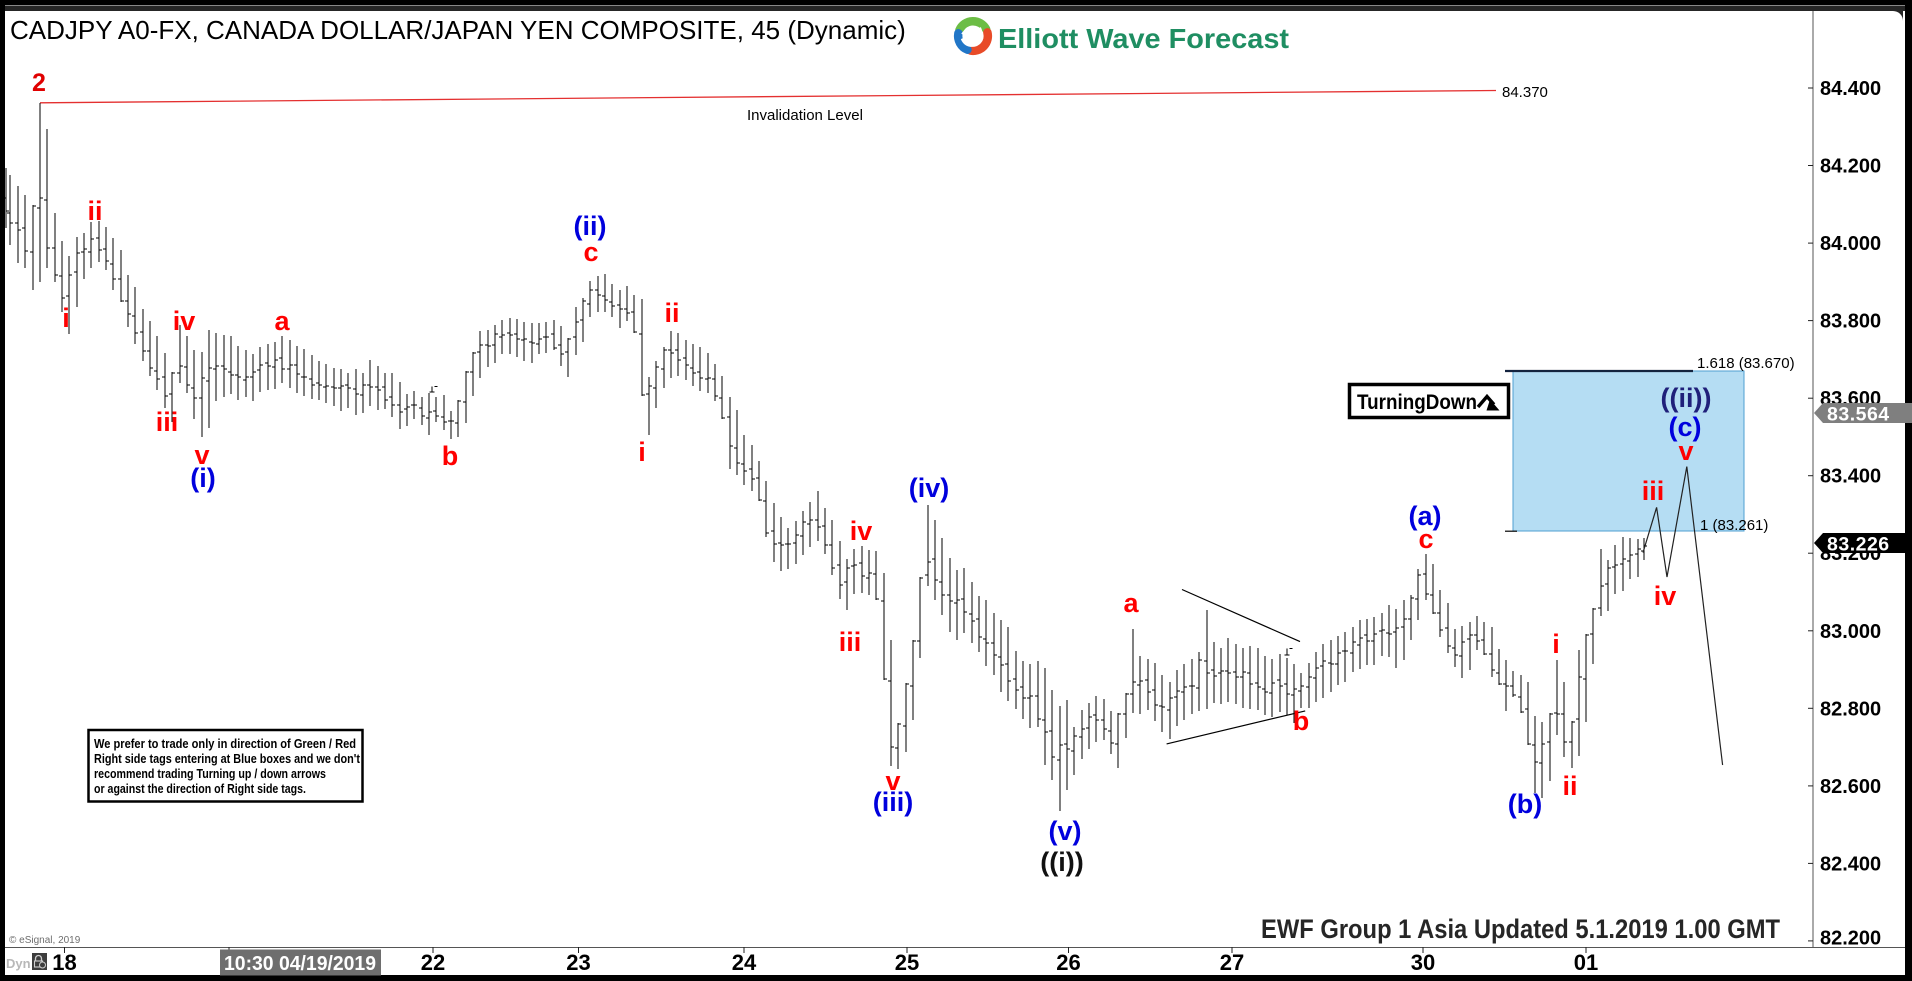  Describe the element at coordinates (1858, 545) in the screenshot. I see `svg-text: 83.226` at that location.